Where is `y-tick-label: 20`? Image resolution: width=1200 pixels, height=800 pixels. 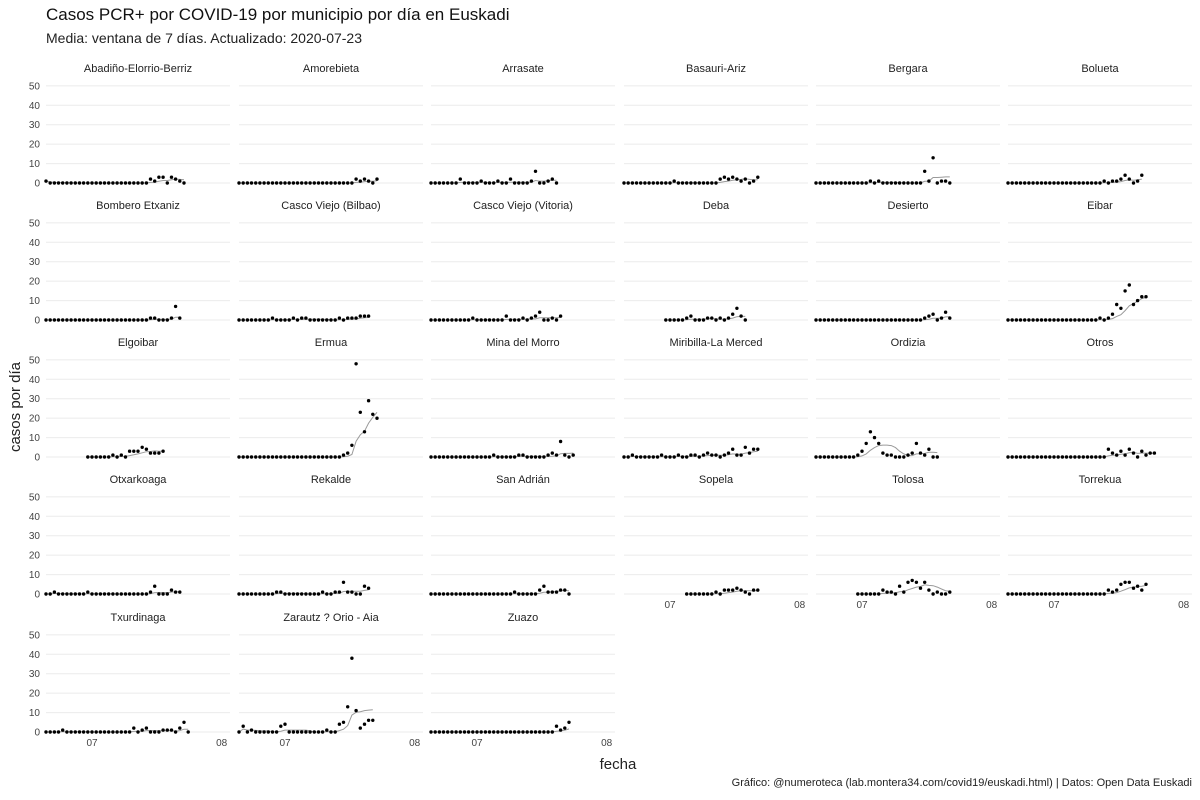
y-tick-label: 20 is located at coordinates (35, 556).